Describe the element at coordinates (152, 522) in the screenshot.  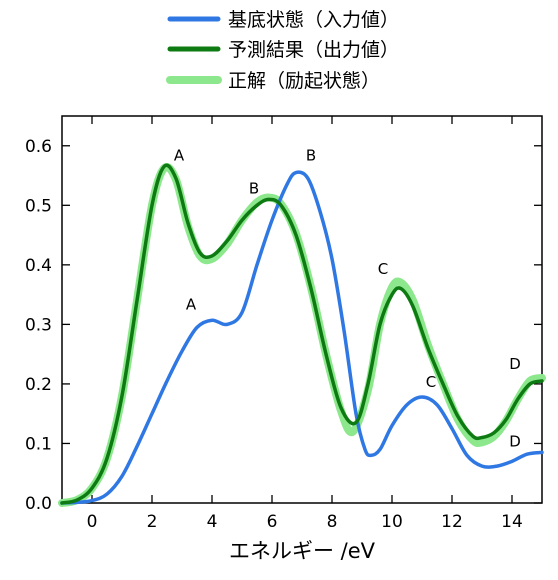
I see `x-tick-label: 2` at that location.